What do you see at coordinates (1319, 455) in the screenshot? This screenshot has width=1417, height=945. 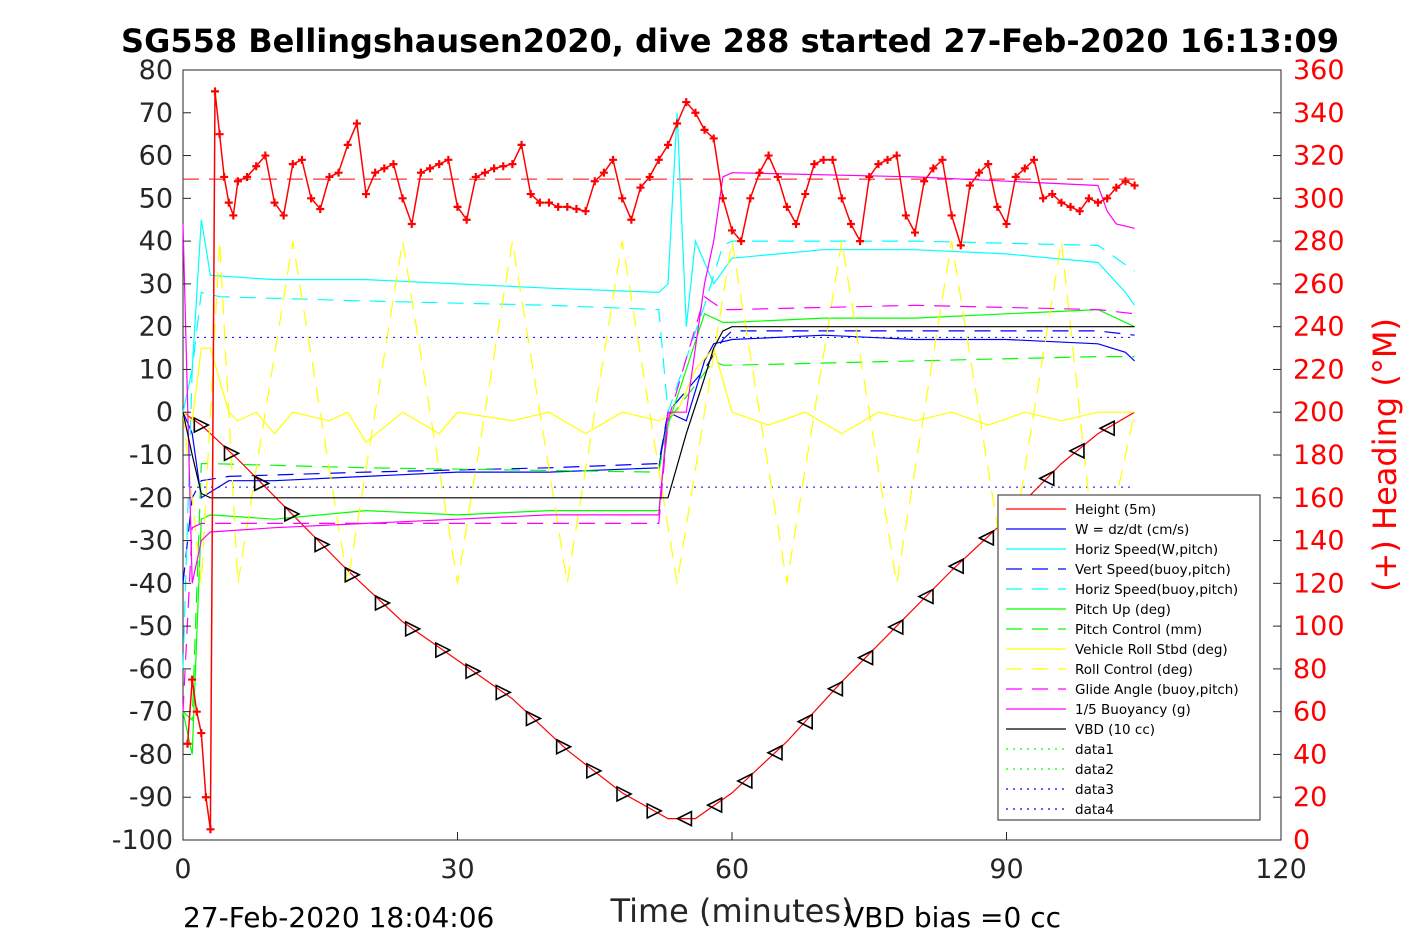 I see `right-tick-label: 180` at bounding box center [1319, 455].